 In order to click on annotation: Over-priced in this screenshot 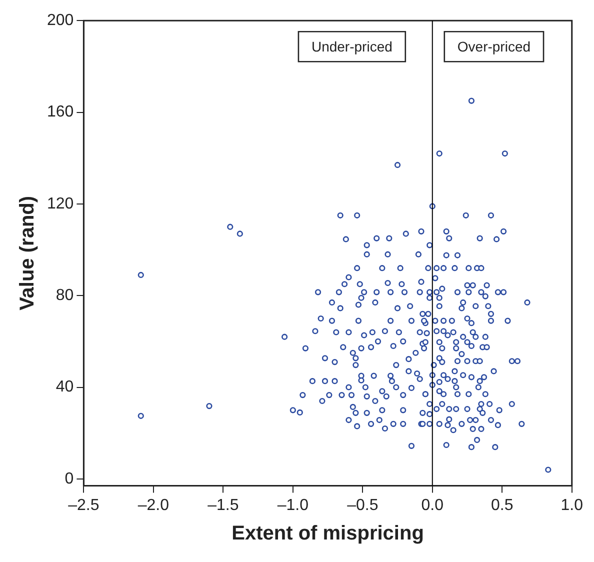, I will do `click(494, 46)`.